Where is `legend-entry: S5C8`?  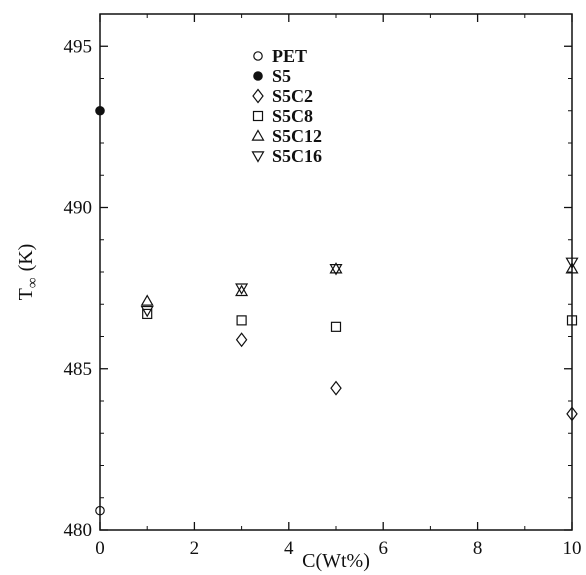
legend-entry: S5C8 is located at coordinates (292, 116).